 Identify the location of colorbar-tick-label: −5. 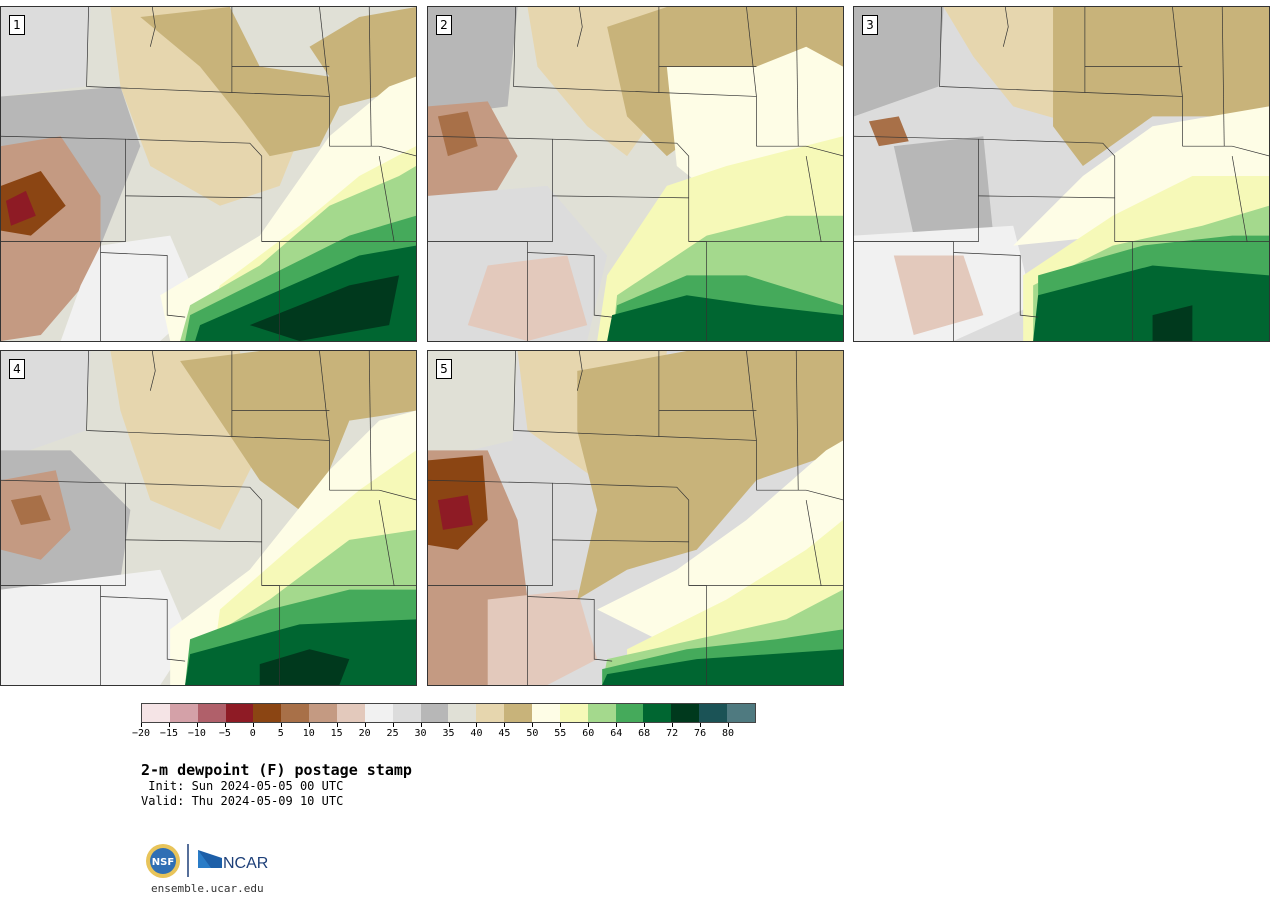
(224, 733).